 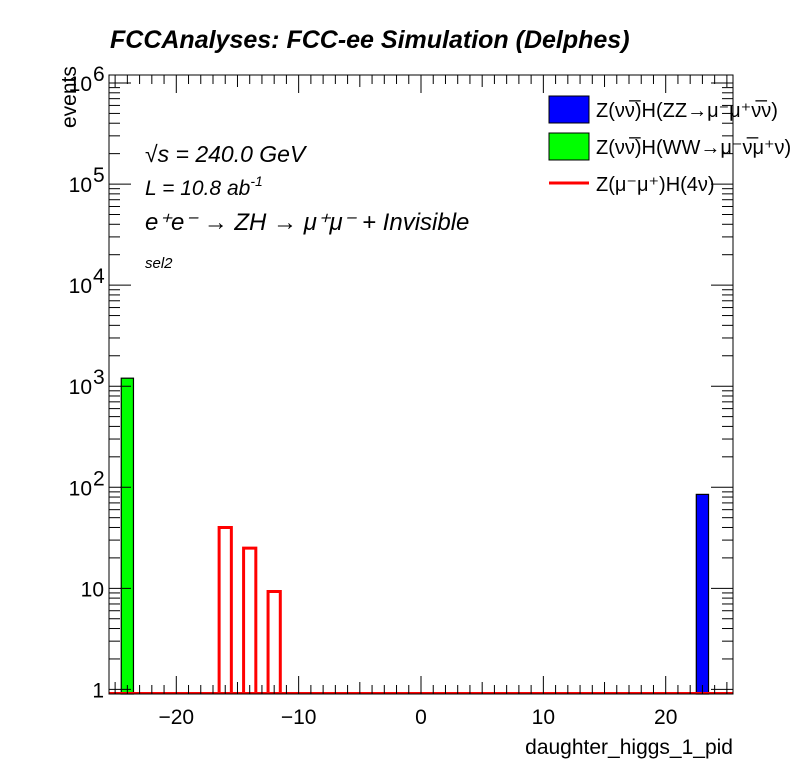 I want to click on bar-series1-bin0, so click(x=127, y=536).